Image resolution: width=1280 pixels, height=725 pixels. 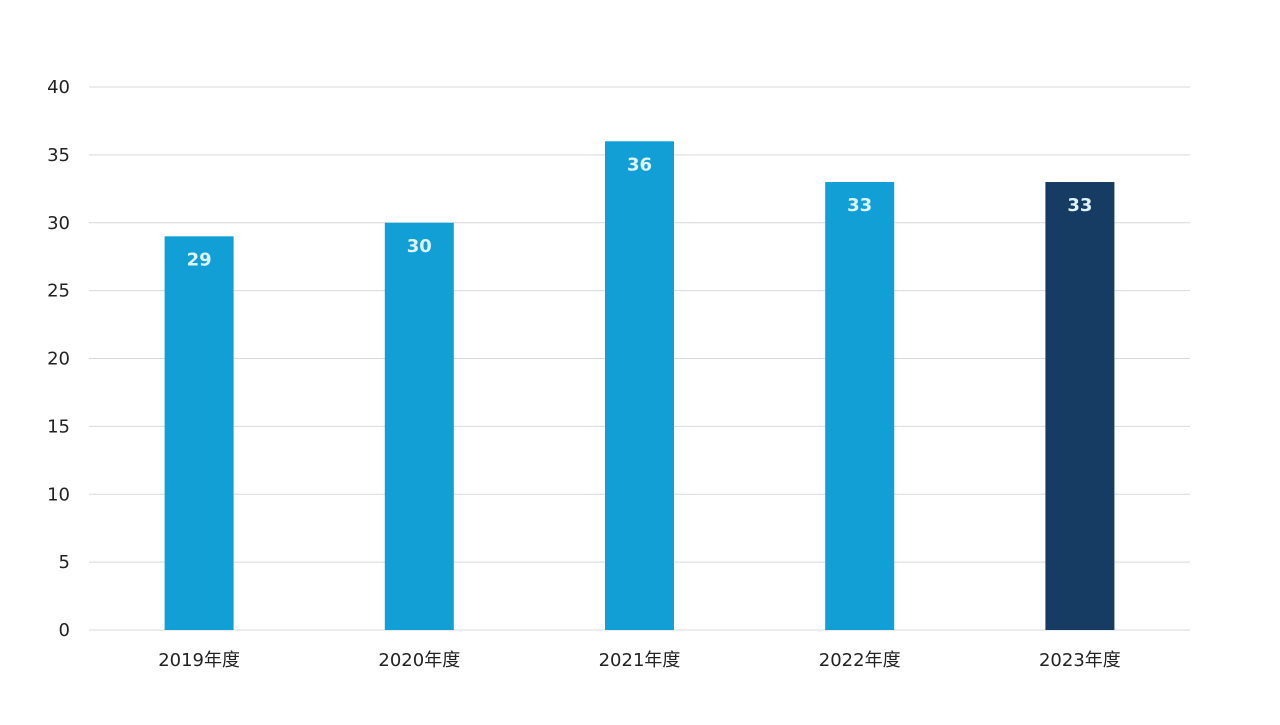 I want to click on y-tick-label: 40, so click(x=58, y=87).